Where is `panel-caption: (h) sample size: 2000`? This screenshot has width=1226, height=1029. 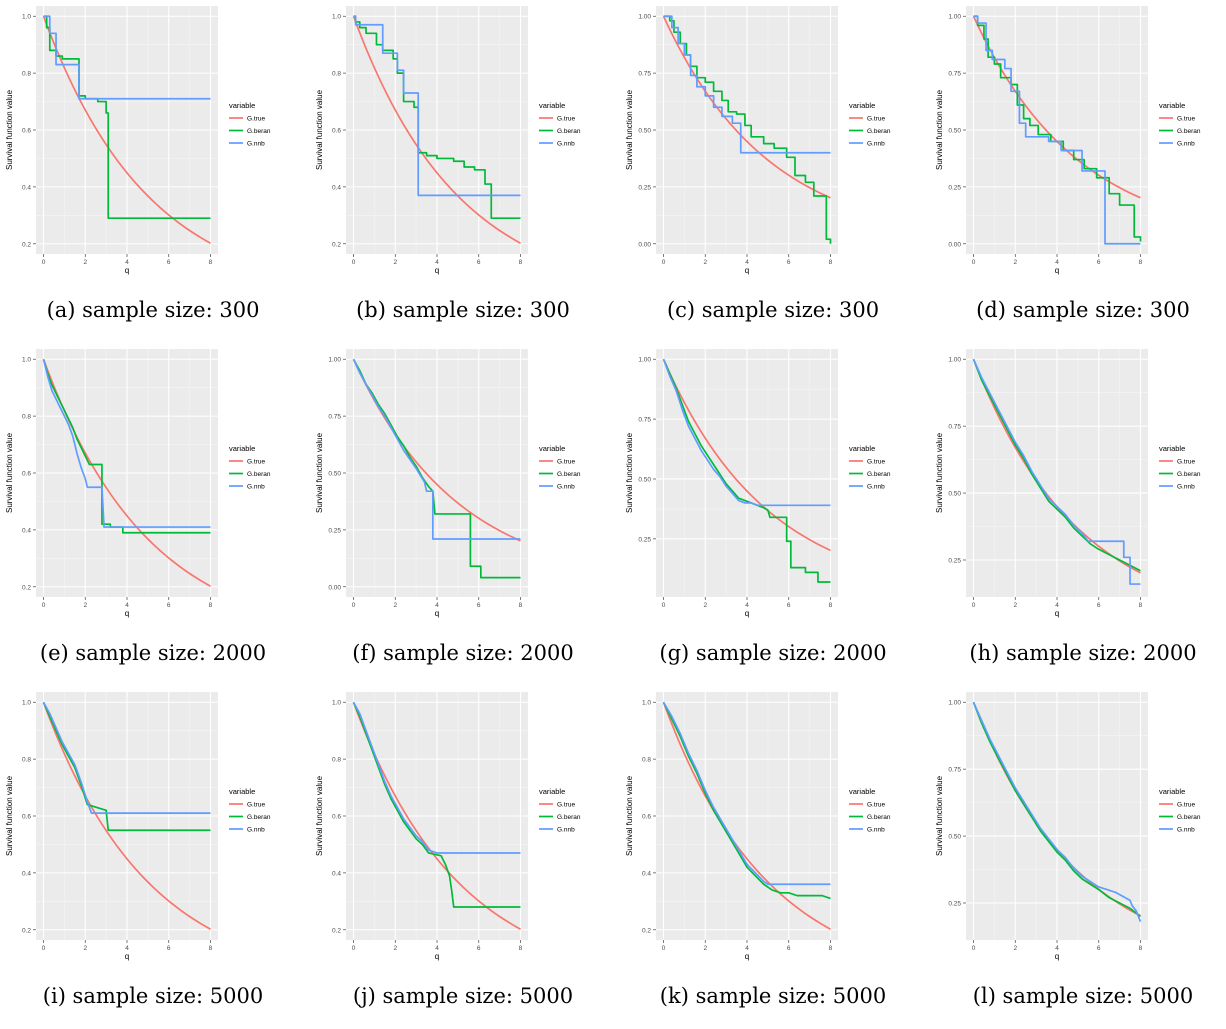 panel-caption: (h) sample size: 2000 is located at coordinates (1083, 653).